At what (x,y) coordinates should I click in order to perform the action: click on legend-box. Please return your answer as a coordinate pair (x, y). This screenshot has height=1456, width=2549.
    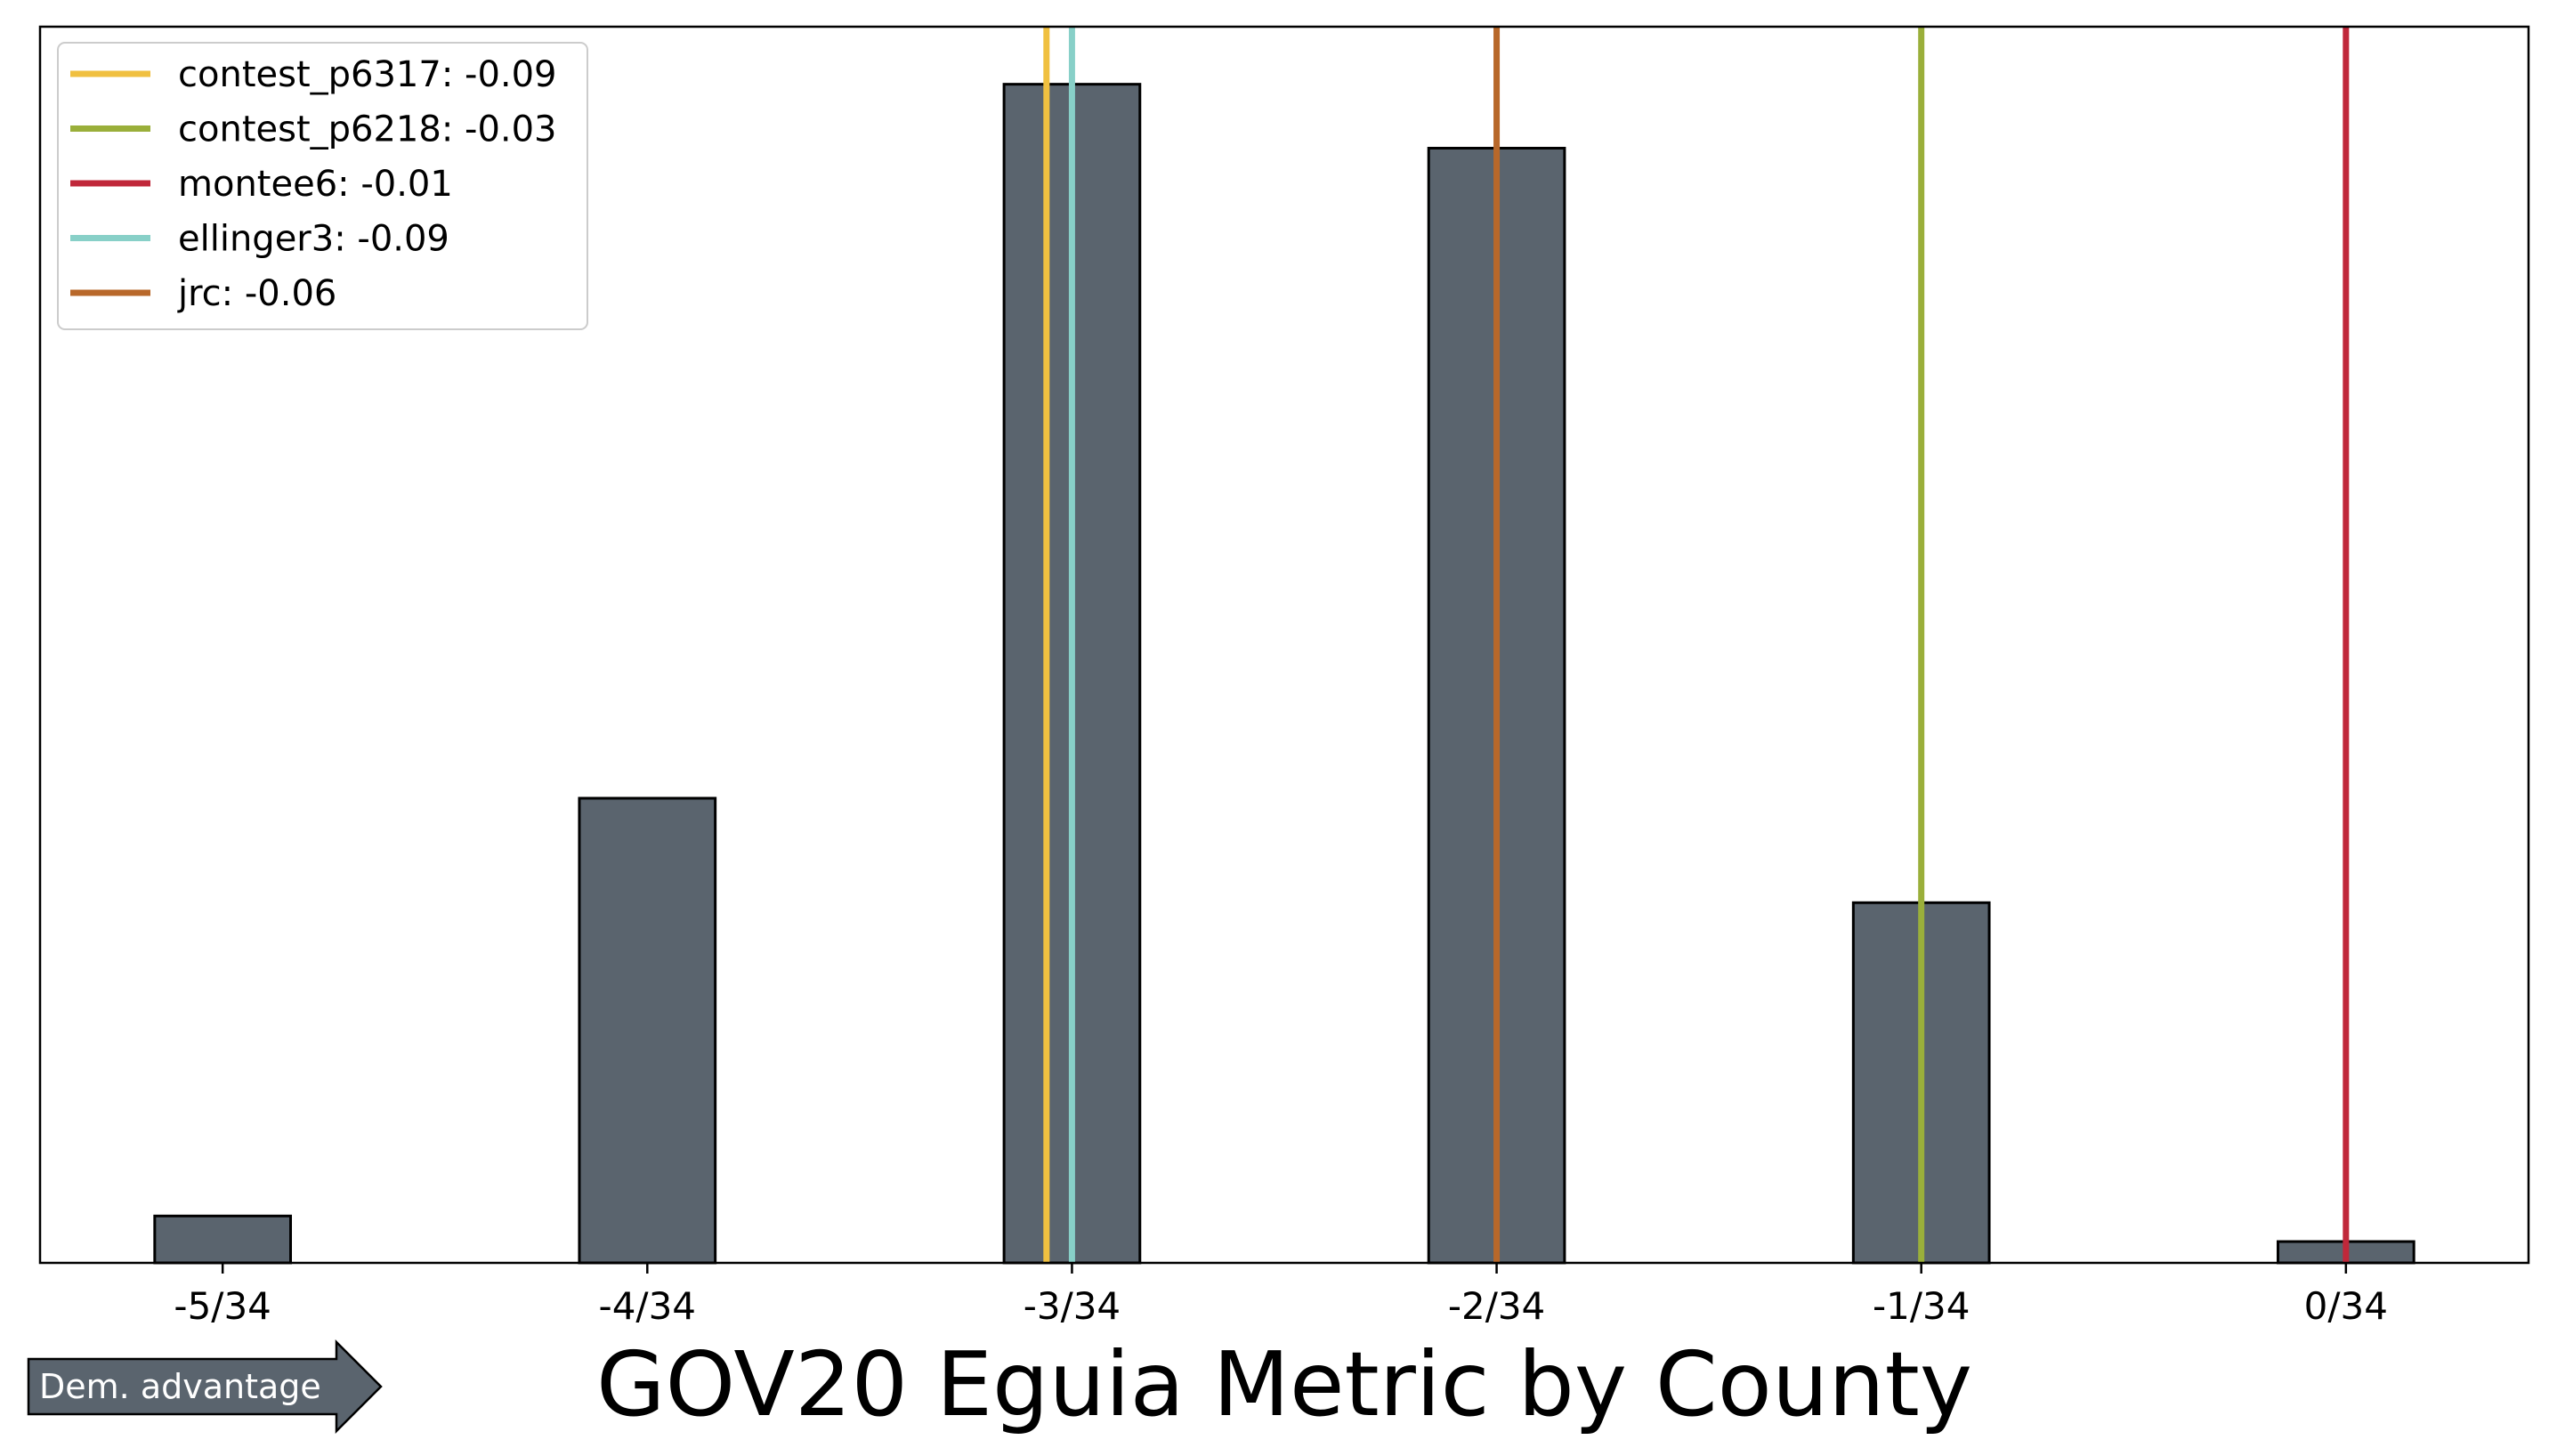
    Looking at the image, I should click on (322, 186).